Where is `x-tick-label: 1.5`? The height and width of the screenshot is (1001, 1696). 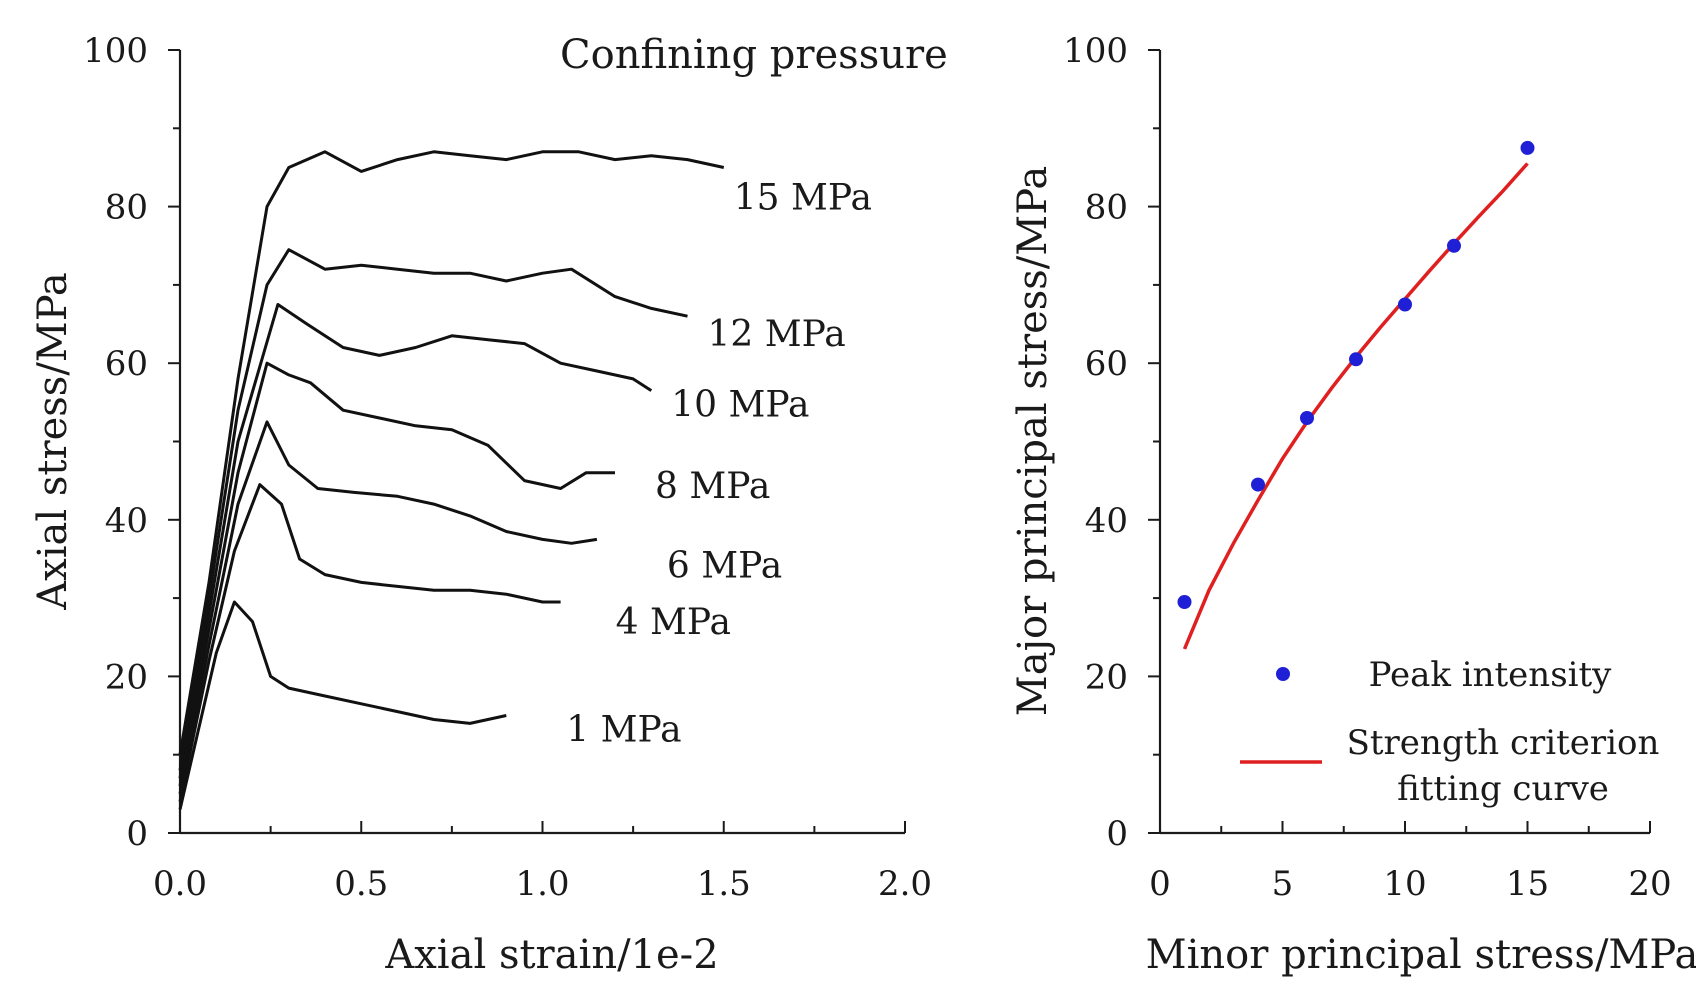 x-tick-label: 1.5 is located at coordinates (724, 884).